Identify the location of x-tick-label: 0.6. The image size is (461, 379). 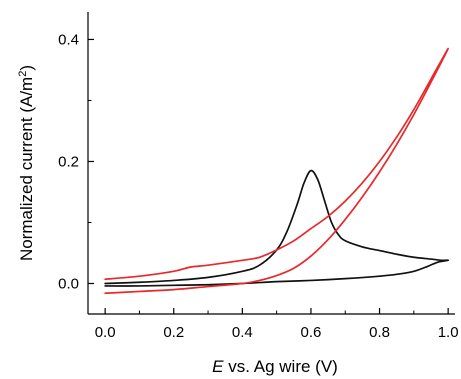
(311, 332).